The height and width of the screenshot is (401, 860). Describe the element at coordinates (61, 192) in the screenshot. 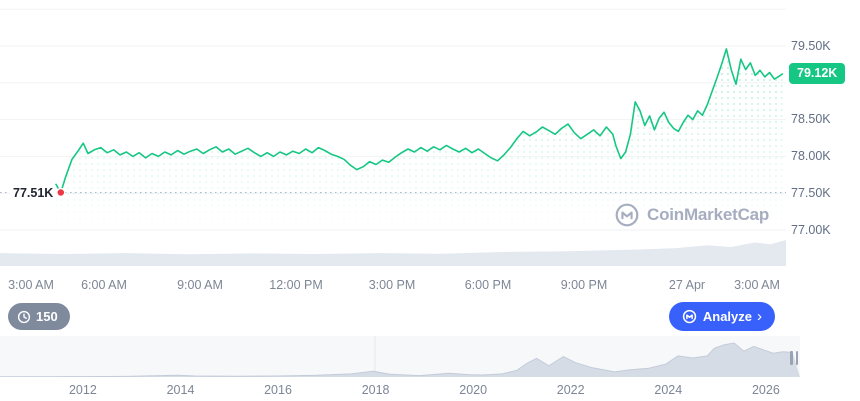

I see `open-price-dot` at that location.